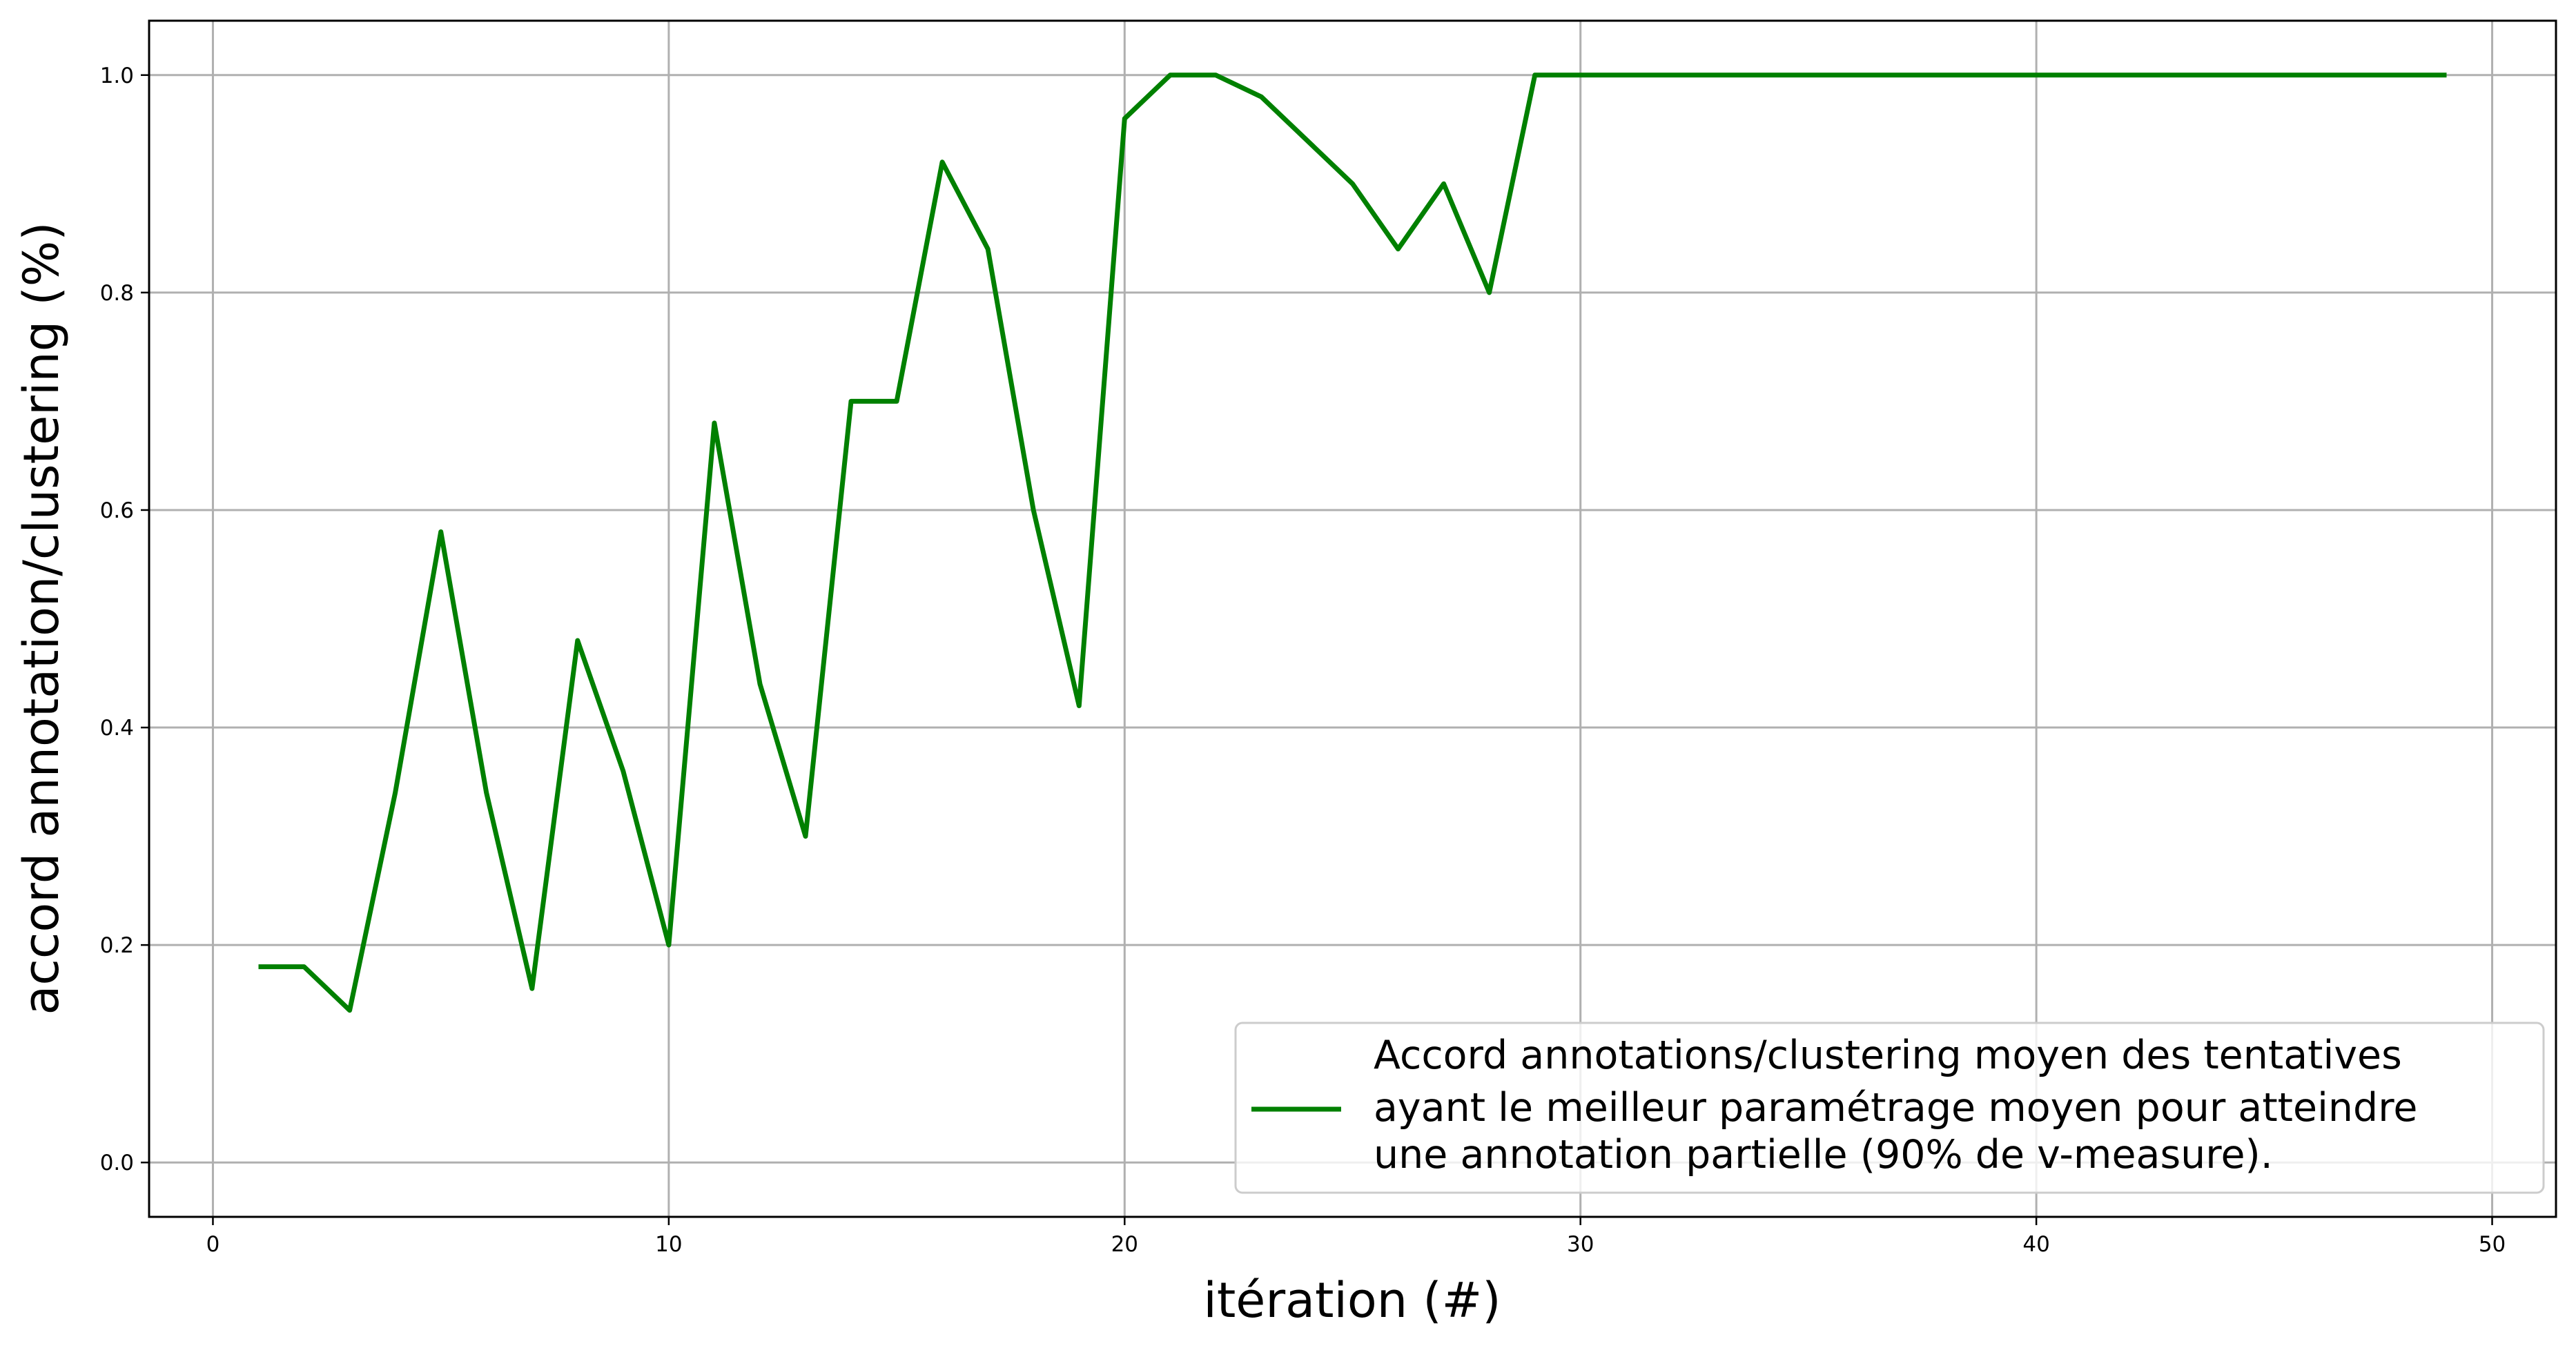 Image resolution: width=2576 pixels, height=1348 pixels. I want to click on legend-box, so click(1889, 1108).